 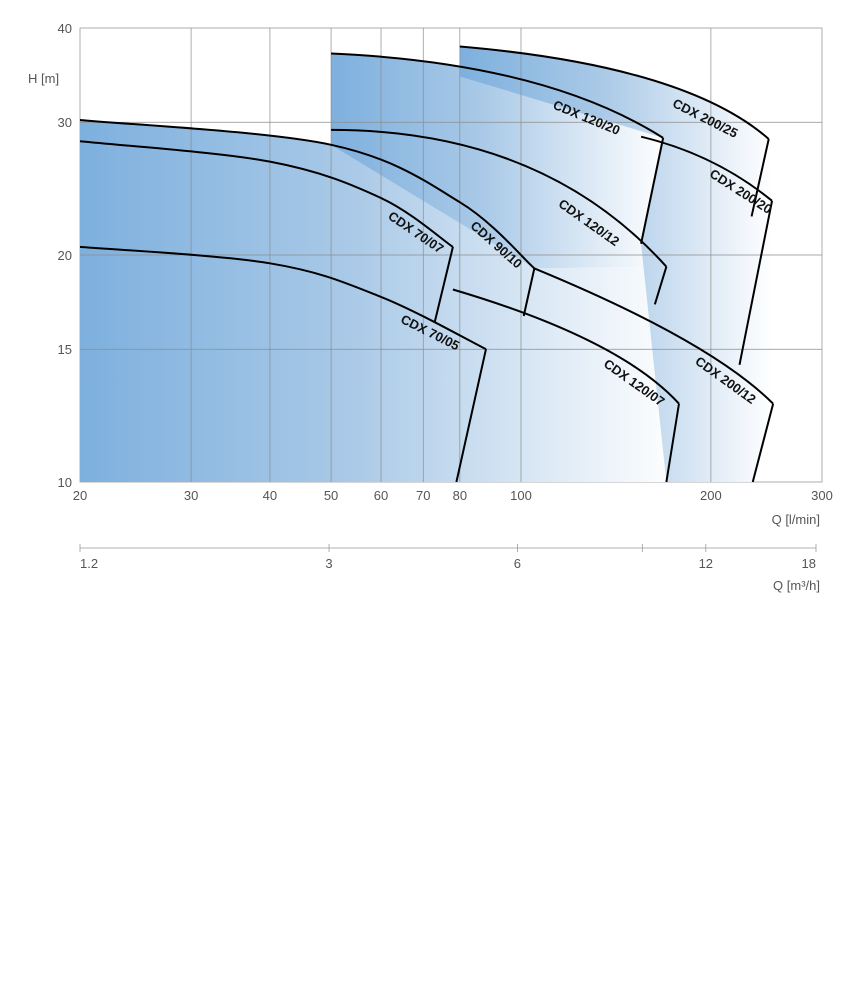 What do you see at coordinates (822, 495) in the screenshot?
I see `x-tick-300: 300` at bounding box center [822, 495].